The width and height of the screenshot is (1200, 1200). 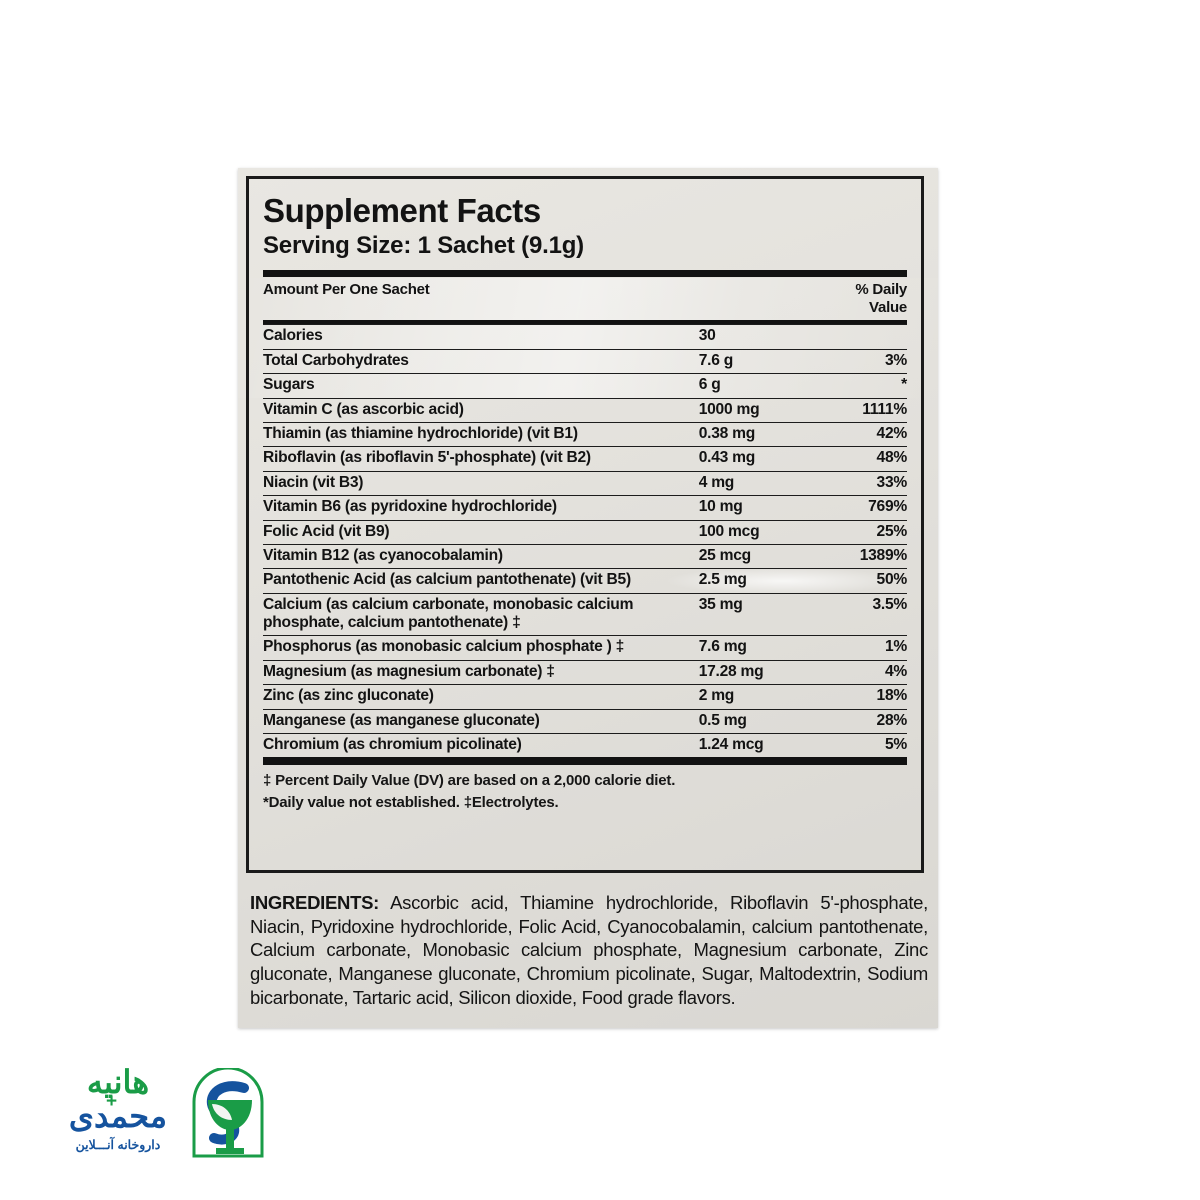 I want to click on divider-thick-bottom, so click(x=585, y=761).